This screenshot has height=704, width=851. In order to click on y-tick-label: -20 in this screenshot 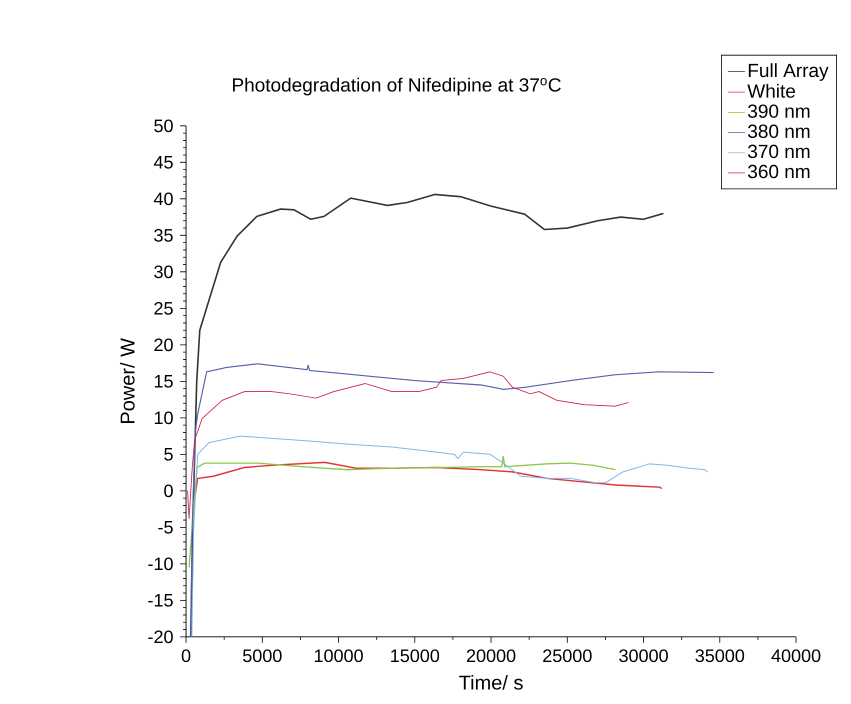, I will do `click(160, 637)`.